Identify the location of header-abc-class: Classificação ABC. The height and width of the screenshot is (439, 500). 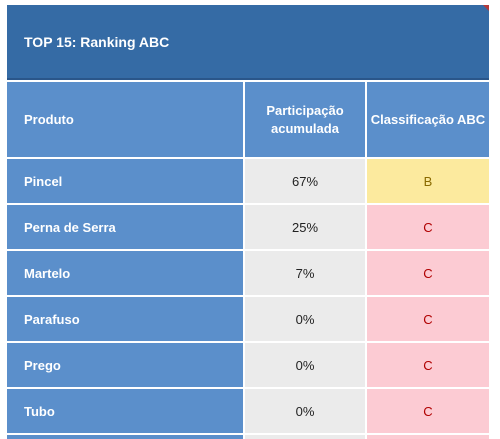
(428, 119).